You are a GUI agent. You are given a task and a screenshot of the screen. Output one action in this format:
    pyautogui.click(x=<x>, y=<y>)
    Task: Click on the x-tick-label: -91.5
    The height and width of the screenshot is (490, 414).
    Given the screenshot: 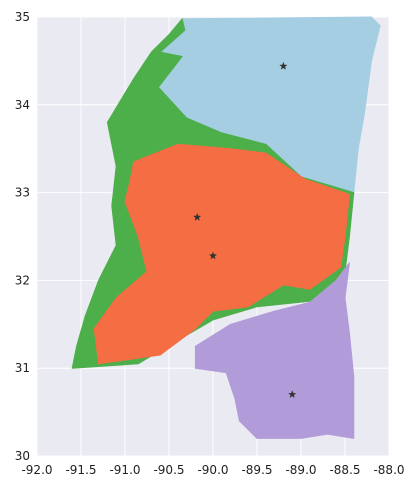 What is the action you would take?
    pyautogui.click(x=80, y=470)
    